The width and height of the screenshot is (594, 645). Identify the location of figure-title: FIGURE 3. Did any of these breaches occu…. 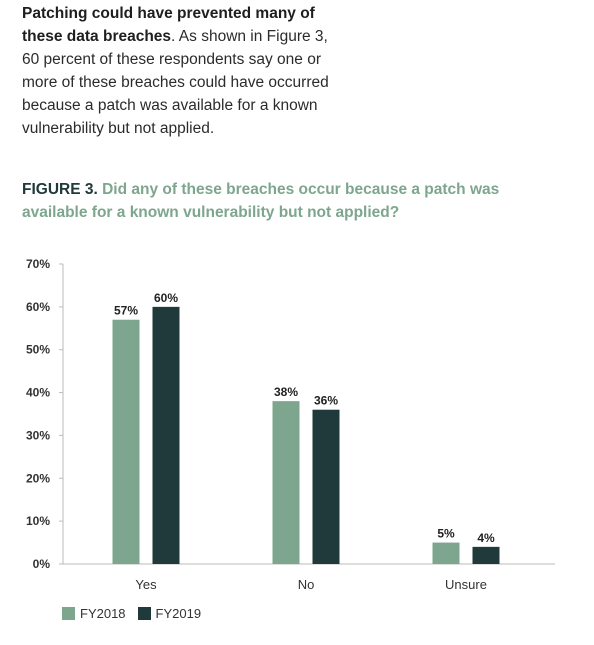
(302, 201).